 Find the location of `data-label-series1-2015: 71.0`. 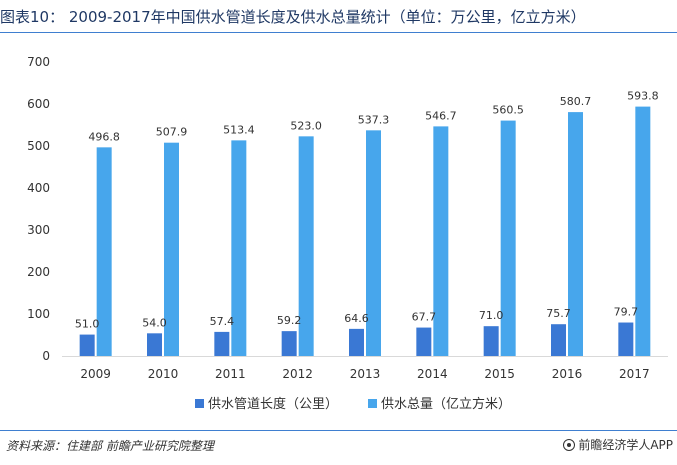

data-label-series1-2015: 71.0 is located at coordinates (491, 315).